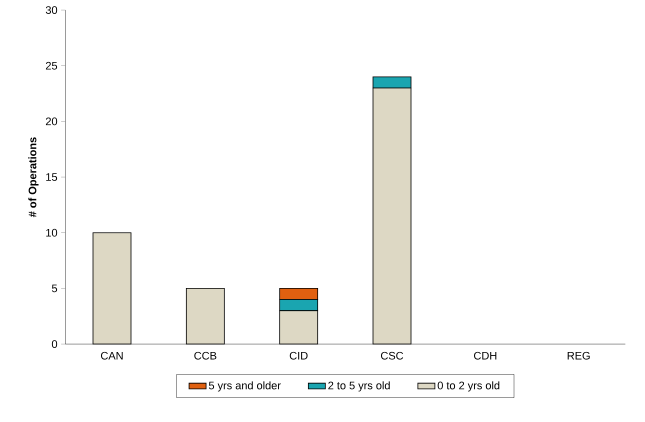 This screenshot has height=422, width=645. I want to click on x-tick-label: CDH, so click(485, 356).